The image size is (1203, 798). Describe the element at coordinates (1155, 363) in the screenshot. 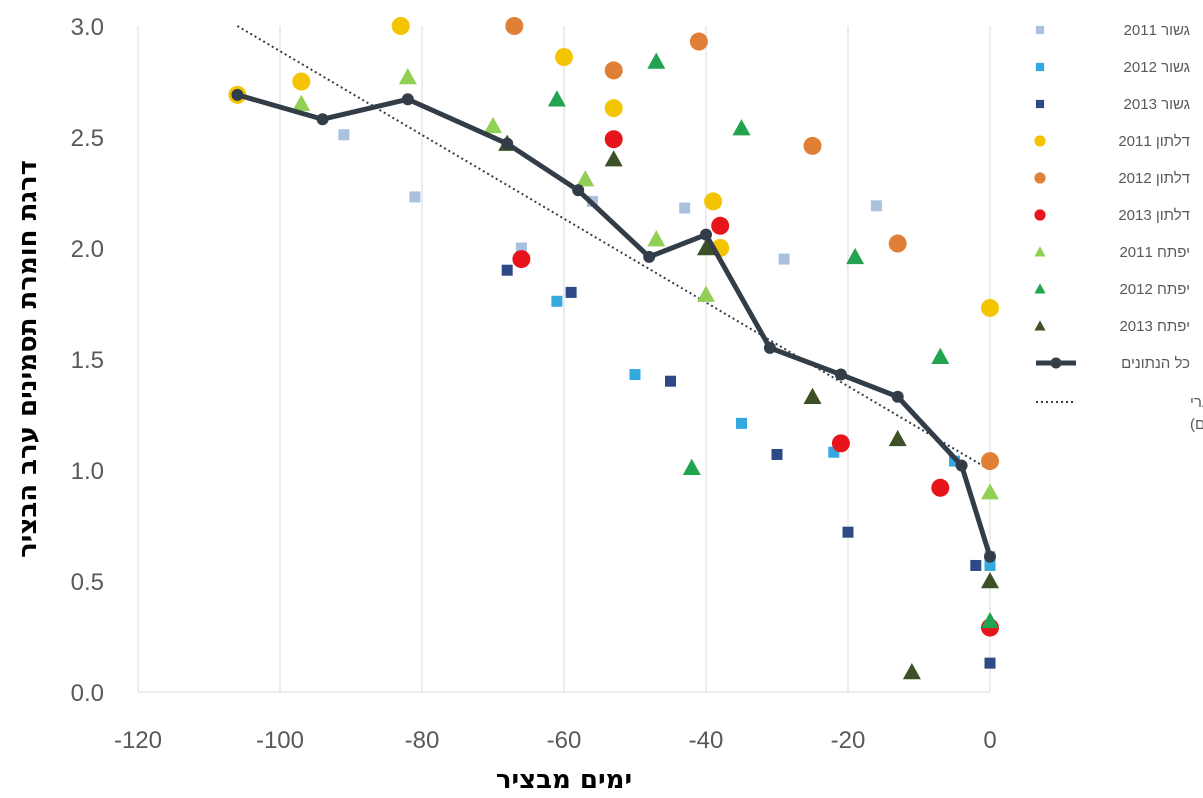

I see `legend-label: כל הנתונים` at that location.